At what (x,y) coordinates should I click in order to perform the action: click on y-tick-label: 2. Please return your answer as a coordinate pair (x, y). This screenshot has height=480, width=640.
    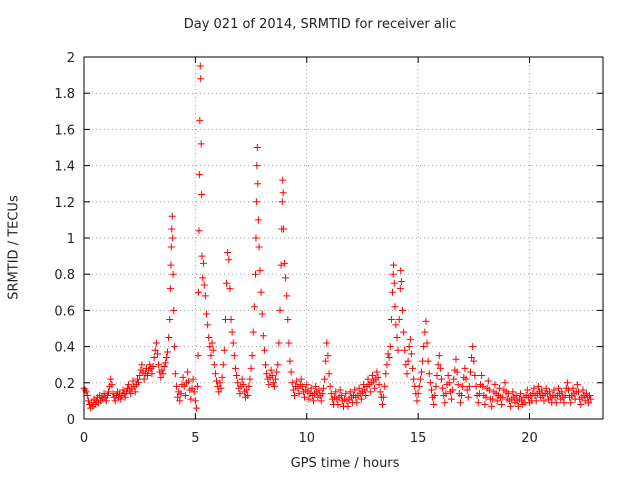
    Looking at the image, I should click on (71, 58).